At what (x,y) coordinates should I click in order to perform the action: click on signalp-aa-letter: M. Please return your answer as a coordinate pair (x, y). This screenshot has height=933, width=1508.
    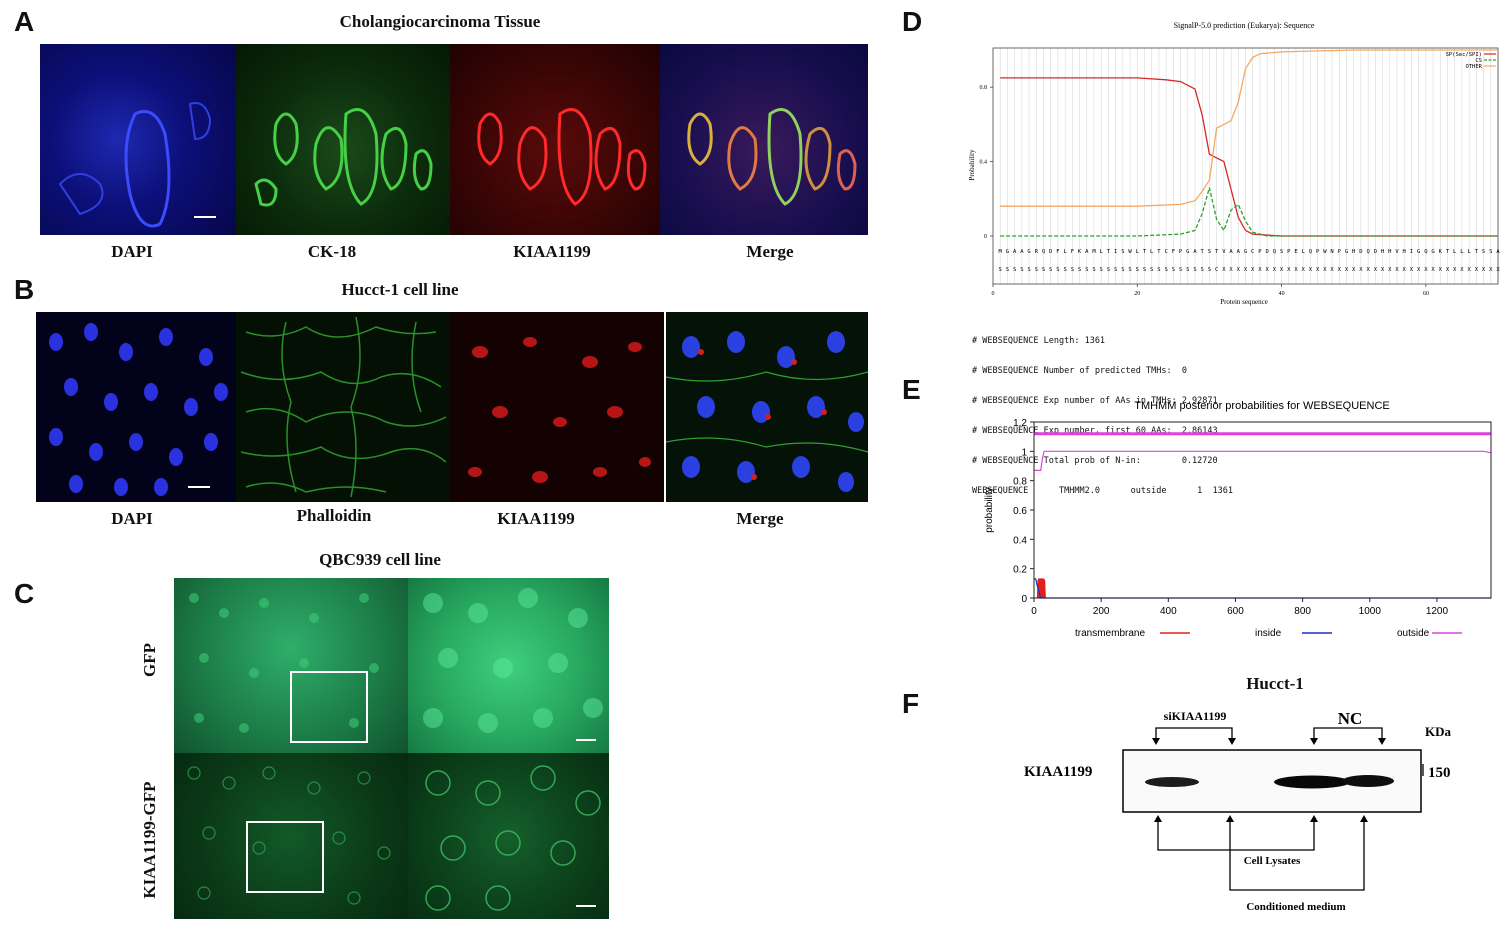
    Looking at the image, I should click on (1001, 252).